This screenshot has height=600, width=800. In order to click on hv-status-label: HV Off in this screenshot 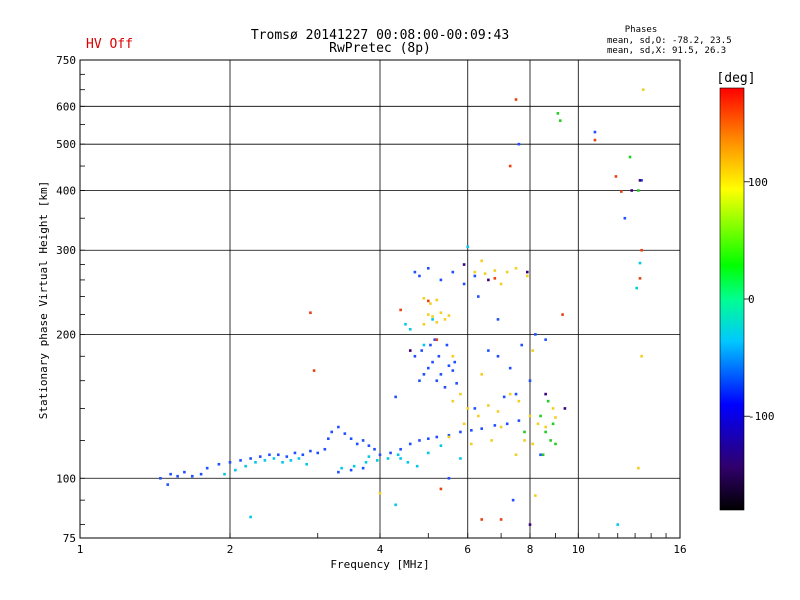, I will do `click(109, 44)`.